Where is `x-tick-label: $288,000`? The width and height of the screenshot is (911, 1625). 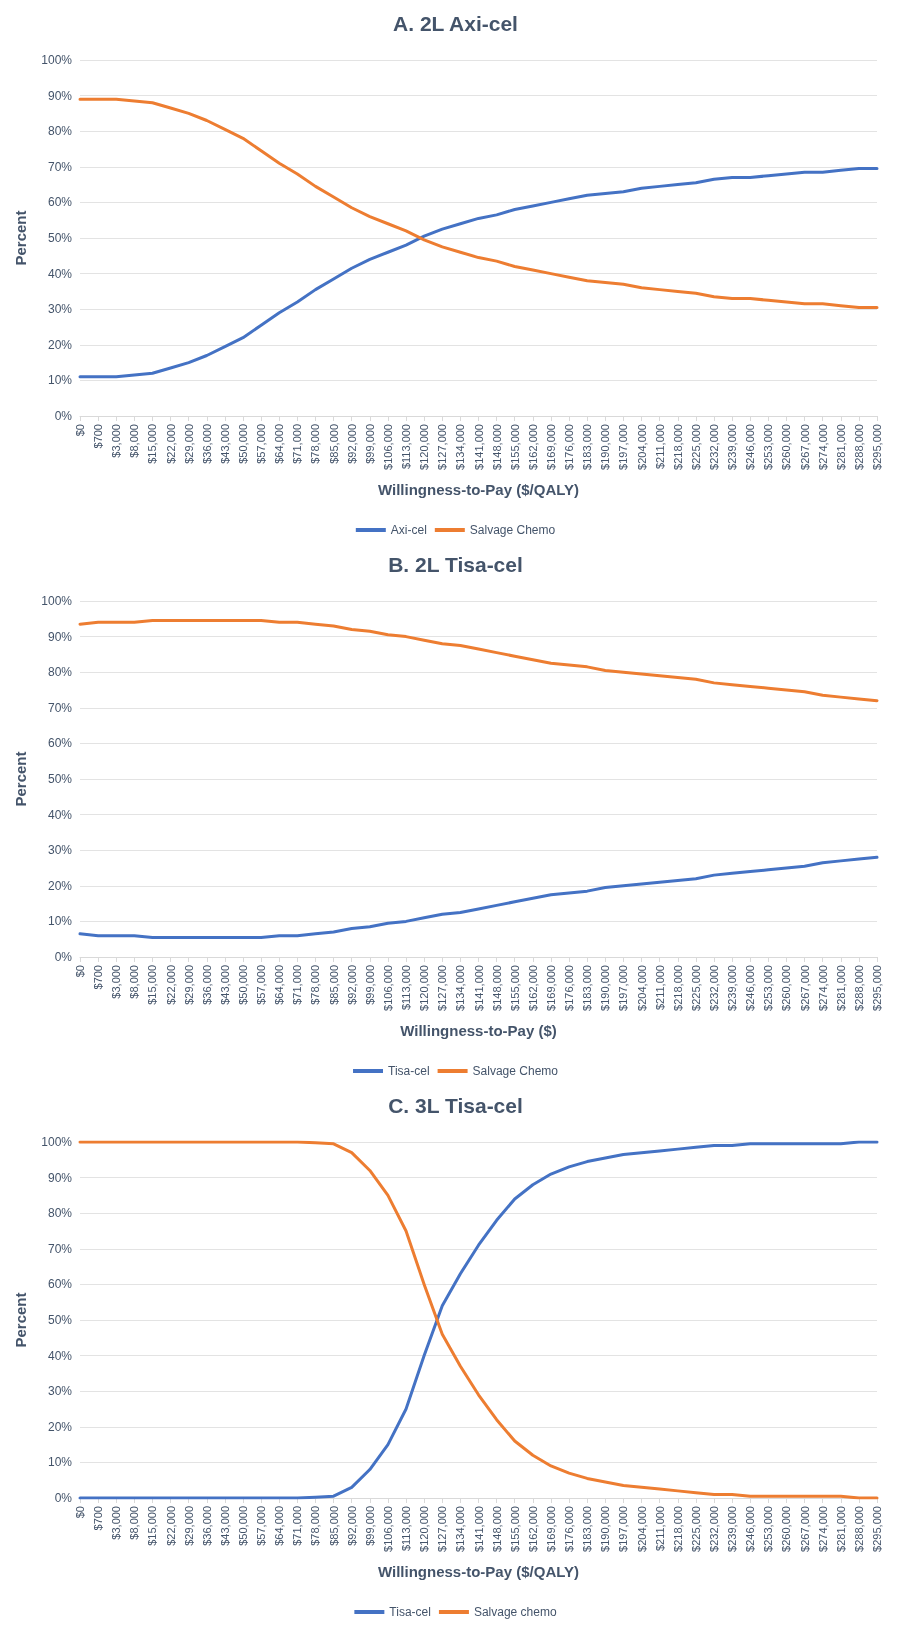 x-tick-label: $288,000 is located at coordinates (858, 988).